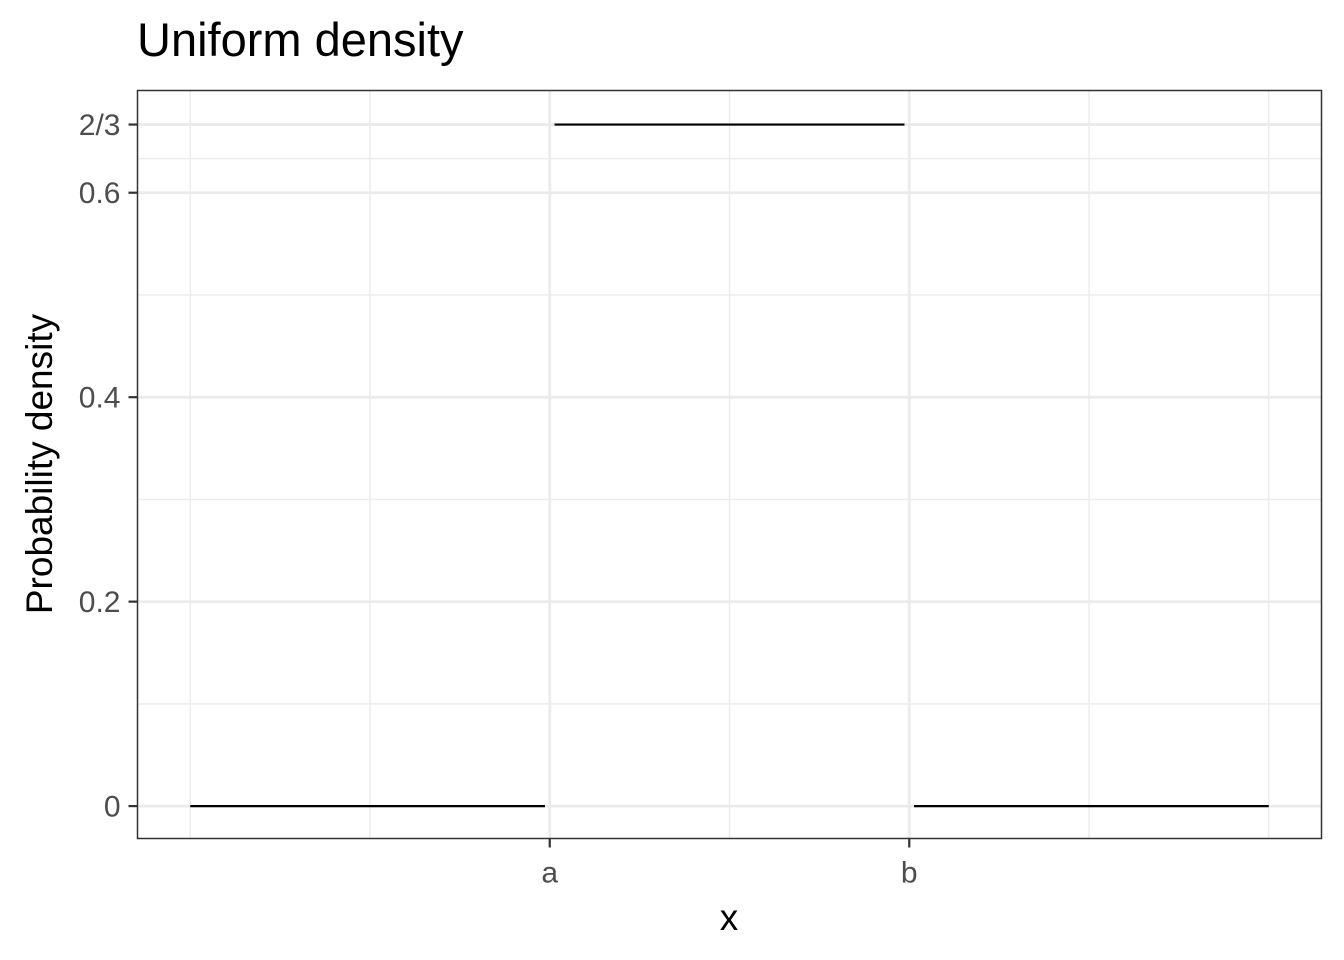  What do you see at coordinates (549, 873) in the screenshot?
I see `x-tick-label: a` at bounding box center [549, 873].